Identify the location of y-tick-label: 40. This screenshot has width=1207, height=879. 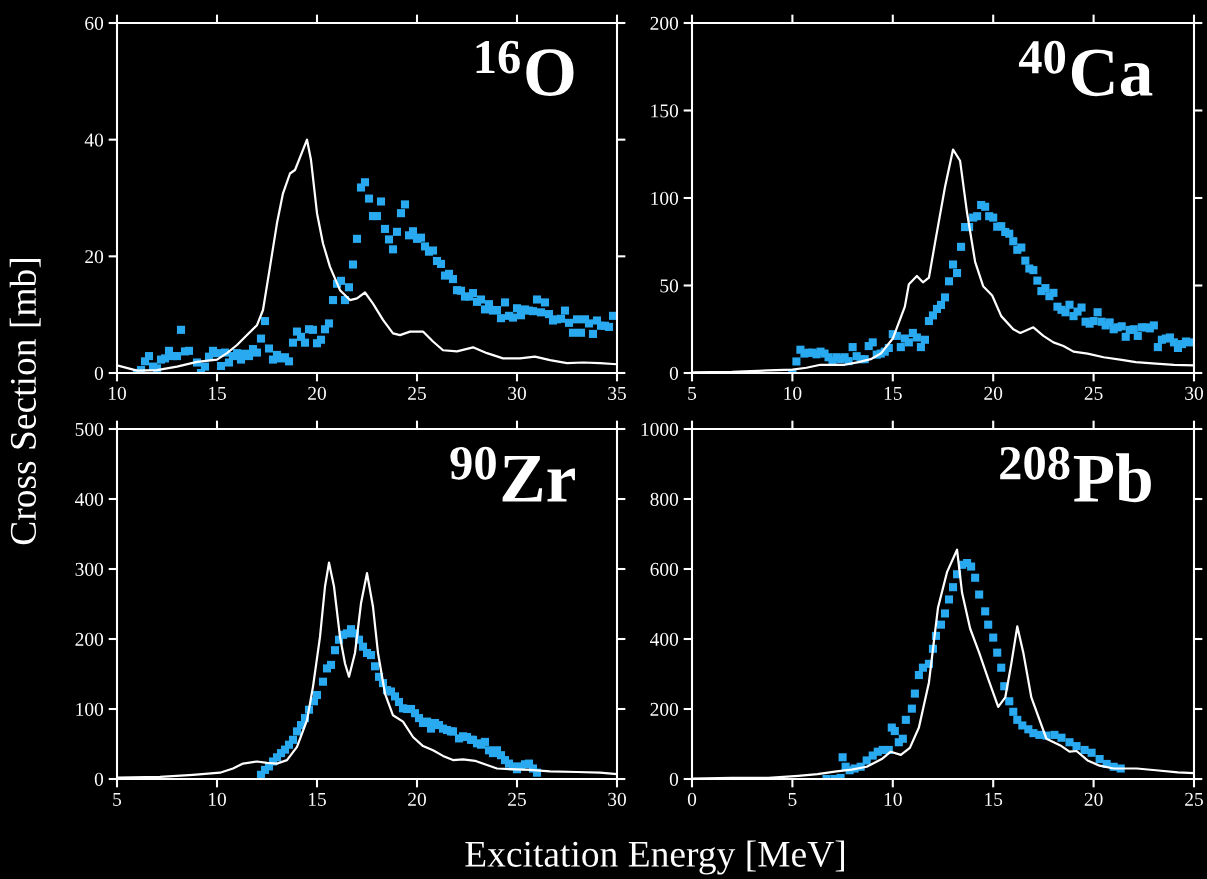
(94, 140).